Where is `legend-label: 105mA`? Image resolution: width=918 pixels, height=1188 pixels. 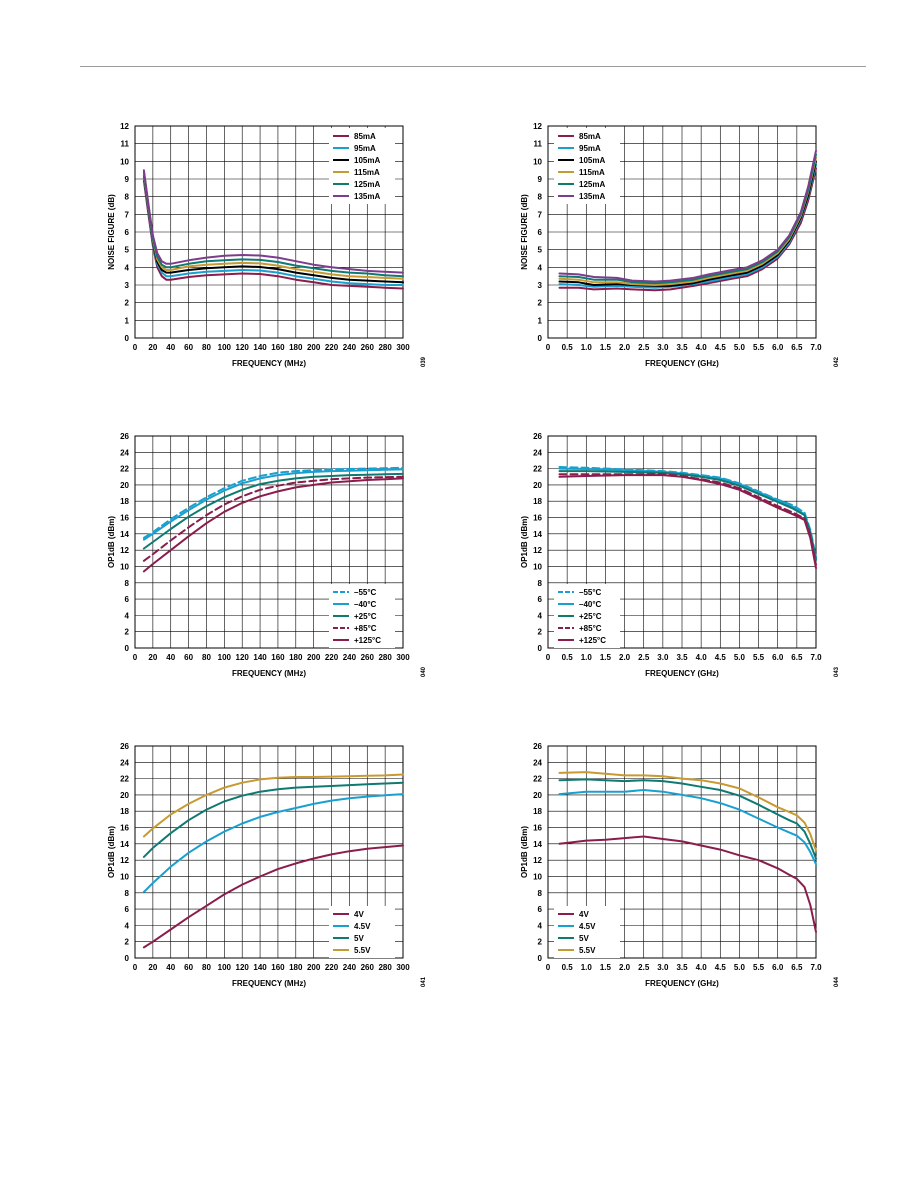
legend-label: 105mA is located at coordinates (592, 160).